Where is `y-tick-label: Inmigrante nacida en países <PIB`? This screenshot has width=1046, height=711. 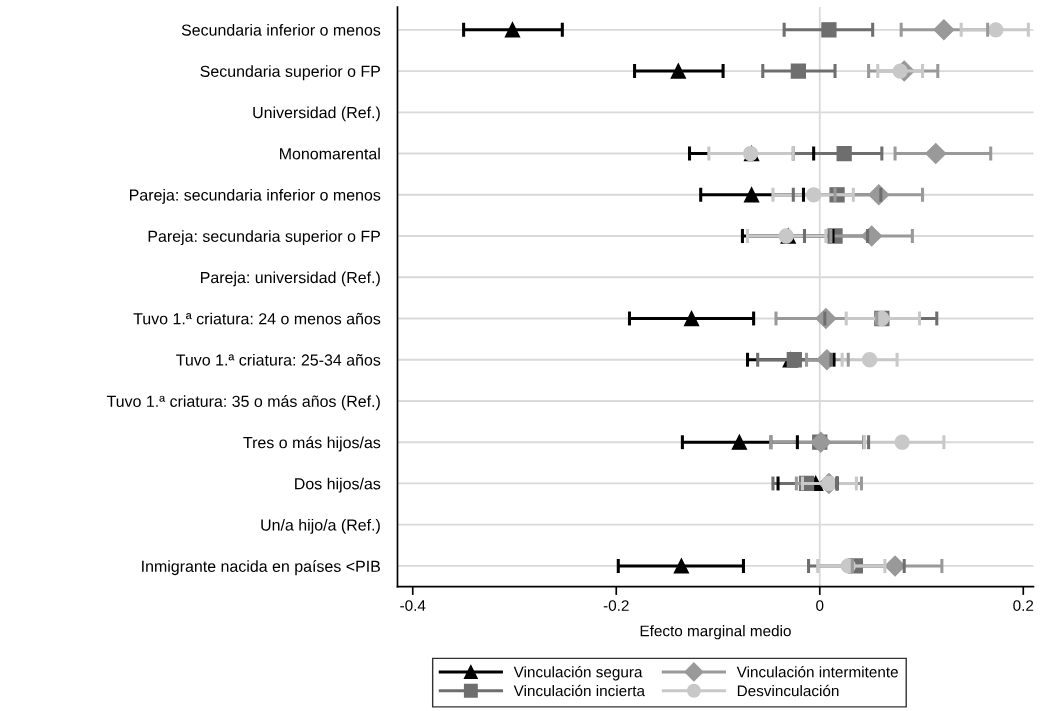 y-tick-label: Inmigrante nacida en países <PIB is located at coordinates (261, 568).